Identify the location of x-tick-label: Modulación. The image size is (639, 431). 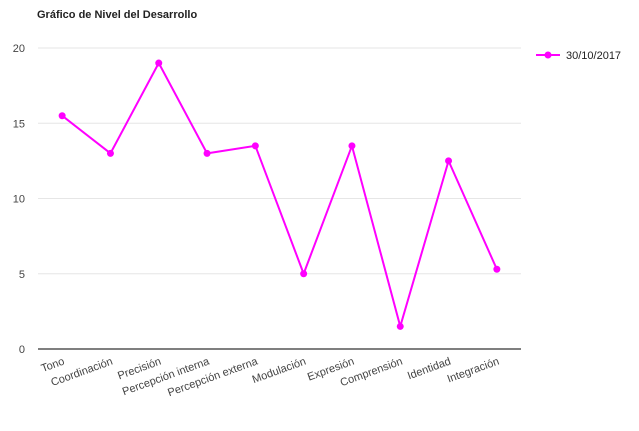
(279, 371).